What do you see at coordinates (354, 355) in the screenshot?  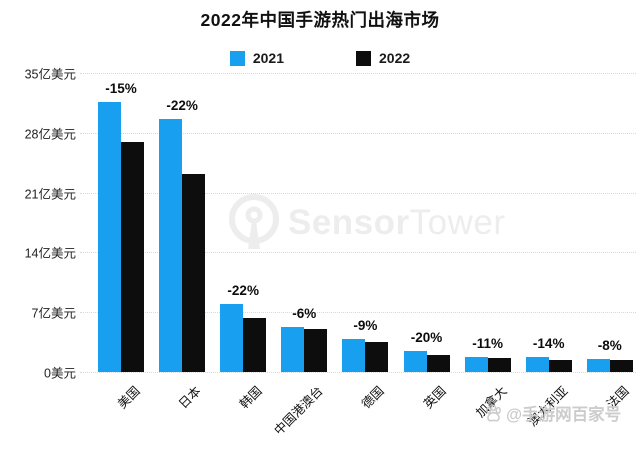 I see `bar-2021-德国` at bounding box center [354, 355].